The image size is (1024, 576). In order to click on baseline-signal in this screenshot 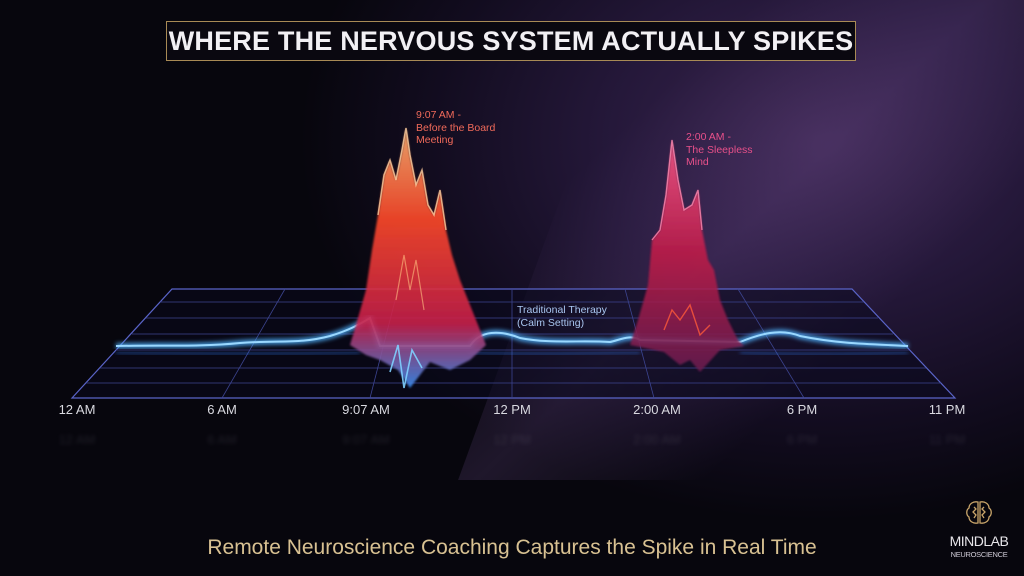, I will do `click(512, 335)`.